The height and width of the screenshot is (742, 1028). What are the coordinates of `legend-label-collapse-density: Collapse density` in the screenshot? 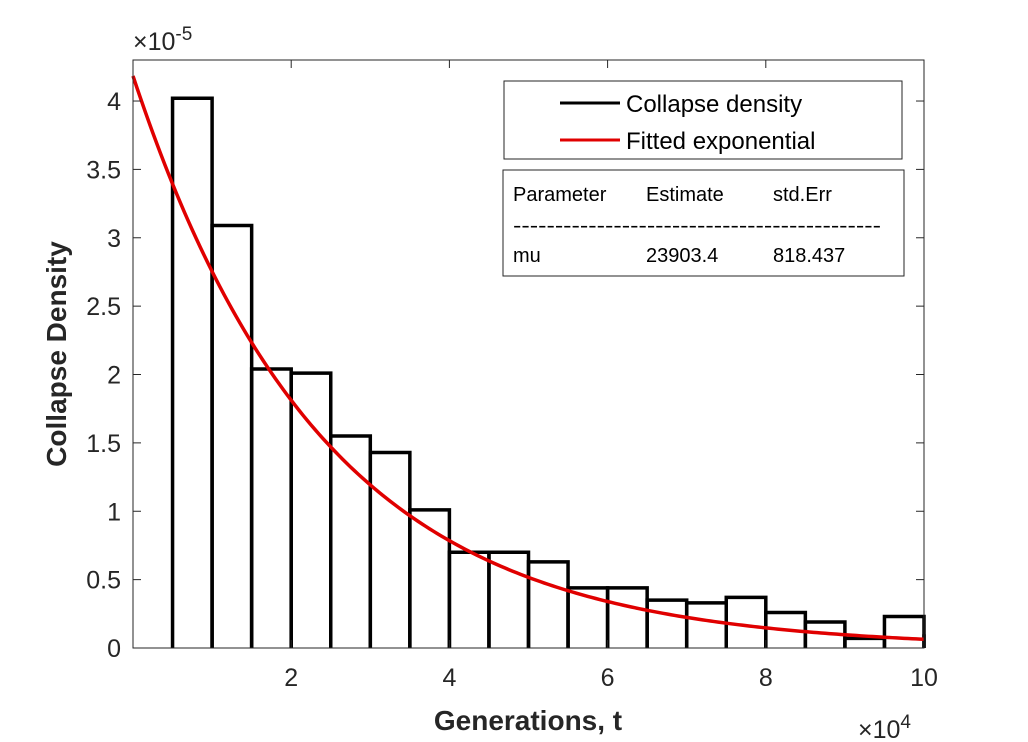 It's located at (714, 104).